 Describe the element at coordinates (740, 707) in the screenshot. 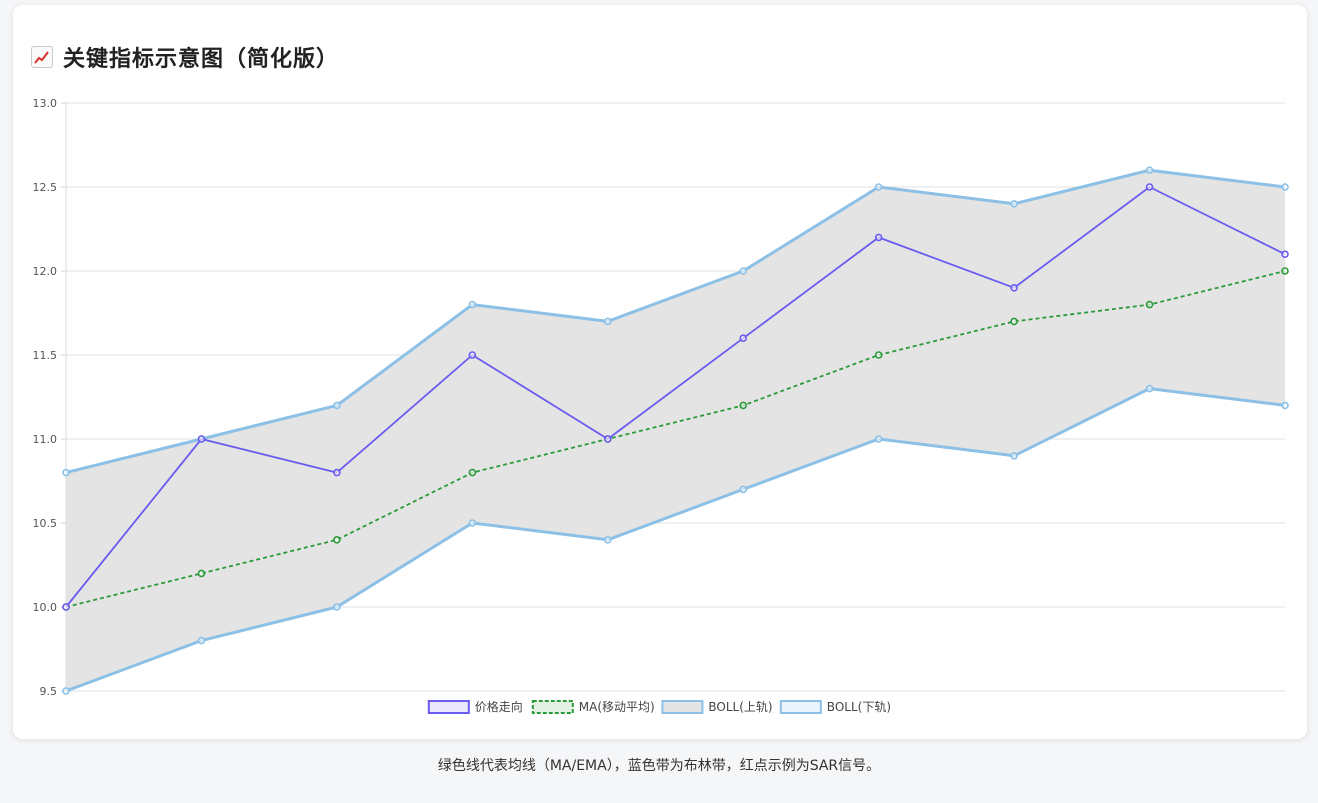

I see `legend-label: BOLL(上轨)` at that location.